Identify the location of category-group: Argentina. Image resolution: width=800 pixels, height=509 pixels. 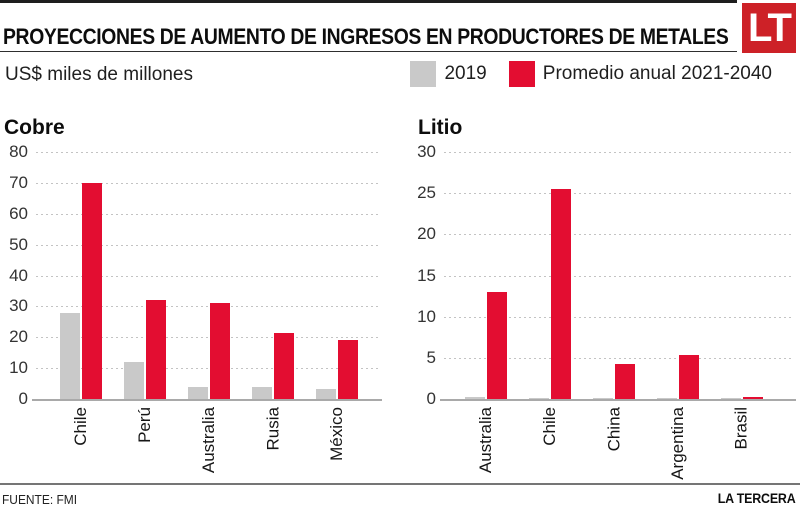
(678, 316).